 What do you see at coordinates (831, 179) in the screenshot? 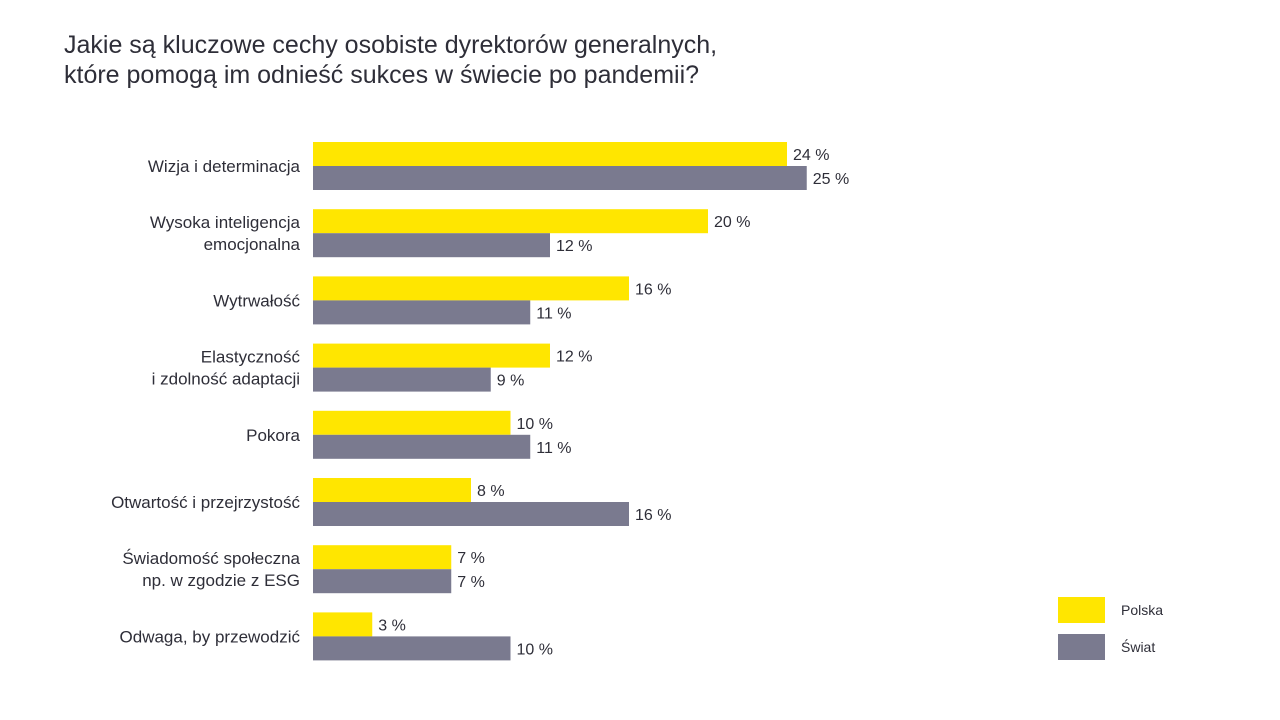
I see `data-label: 25 %` at bounding box center [831, 179].